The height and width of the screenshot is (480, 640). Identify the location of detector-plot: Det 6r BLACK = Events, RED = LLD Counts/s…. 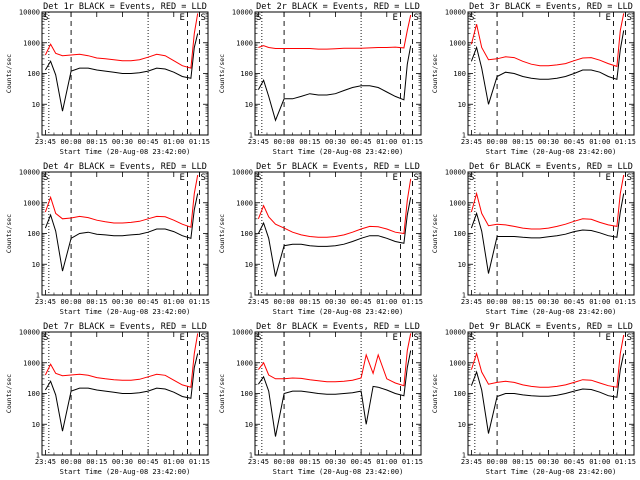
(533, 239).